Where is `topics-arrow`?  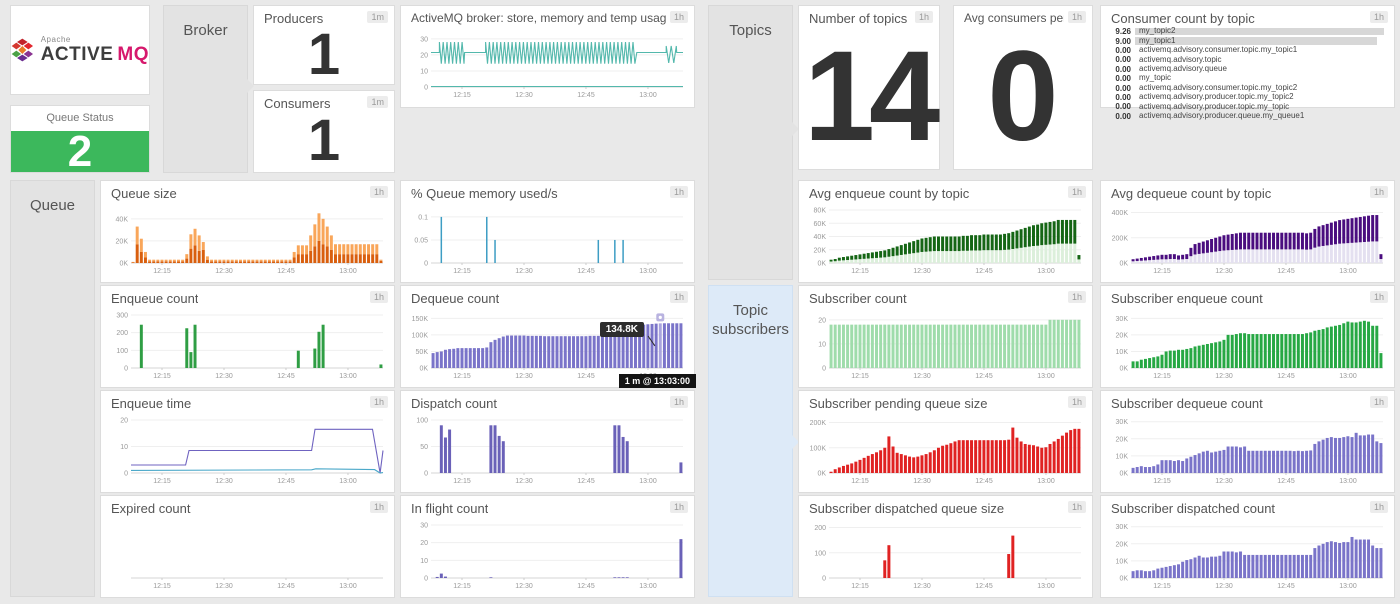
topics-arrow is located at coordinates (799, 129).